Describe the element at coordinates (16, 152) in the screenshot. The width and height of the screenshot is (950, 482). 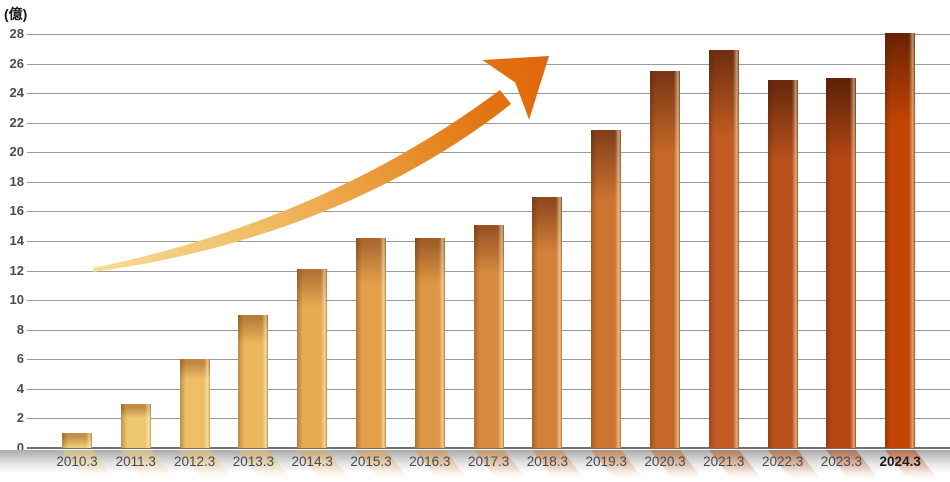
I see `y-tick-label-20: 20` at that location.